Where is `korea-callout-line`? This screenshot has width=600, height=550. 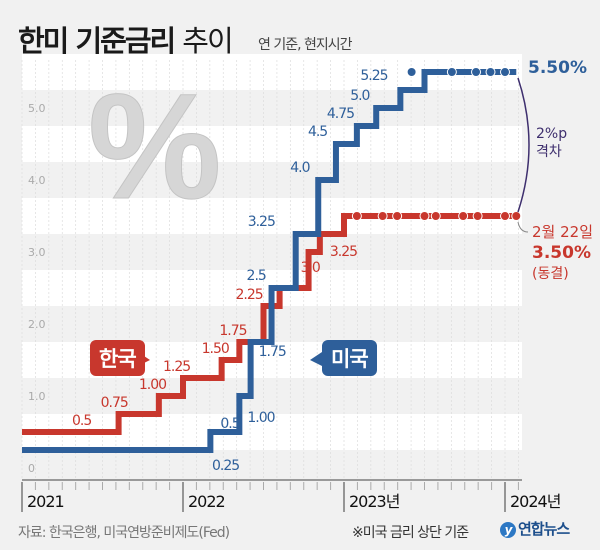 korea-callout-line is located at coordinates (523, 227).